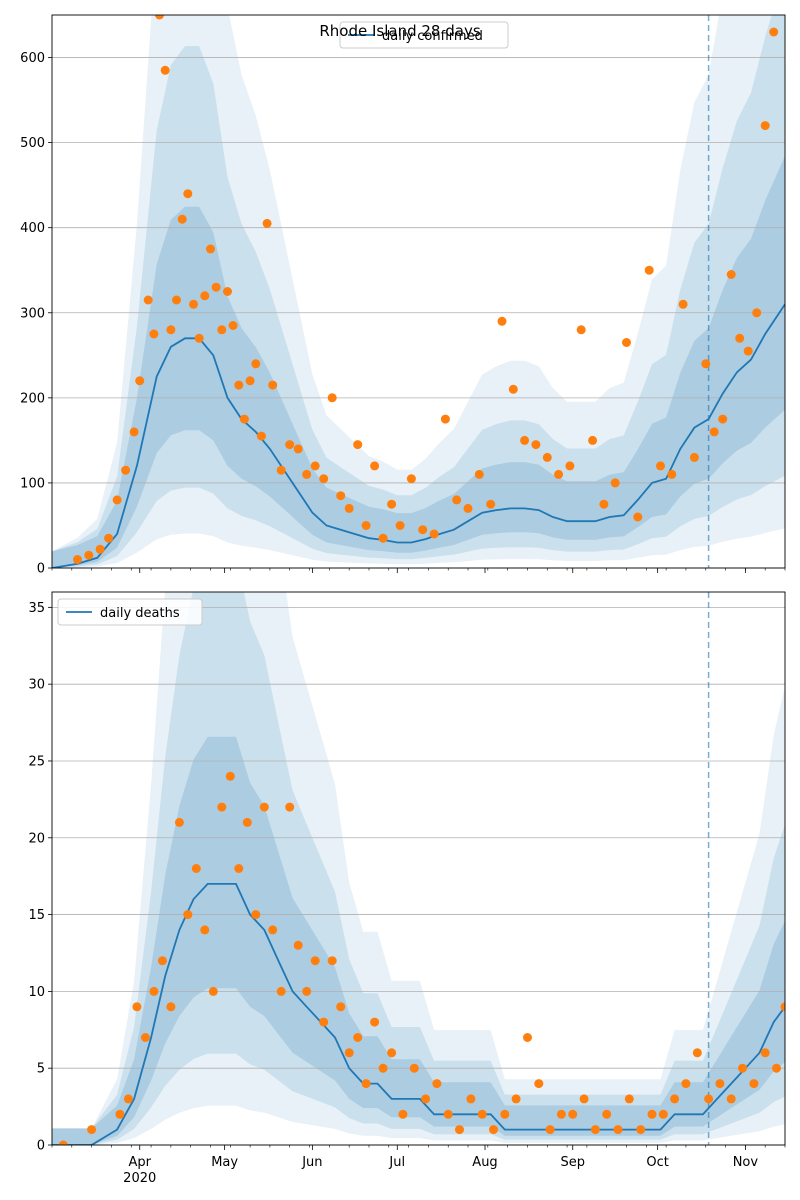  Describe the element at coordinates (572, 1162) in the screenshot. I see `x-tick-label: Sep` at that location.